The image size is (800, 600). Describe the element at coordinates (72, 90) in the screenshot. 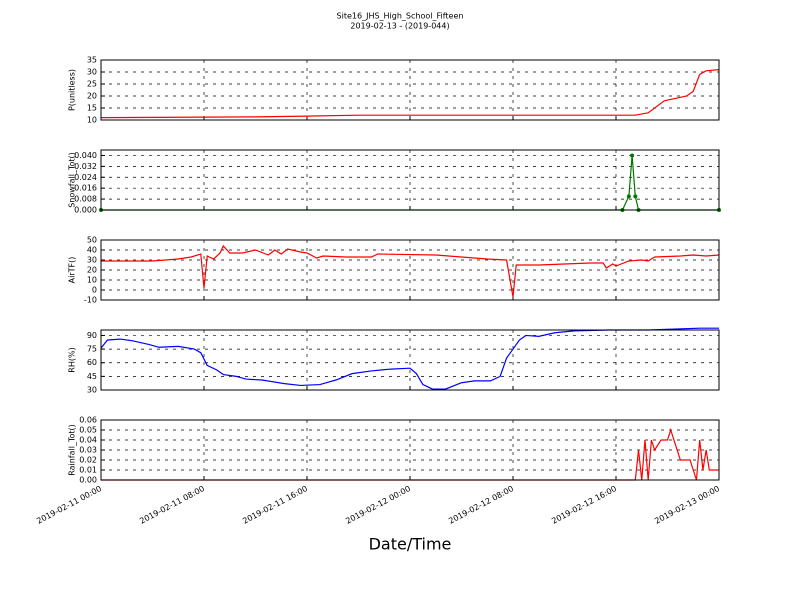

I see `y-axis-label: P(unitless)` at that location.